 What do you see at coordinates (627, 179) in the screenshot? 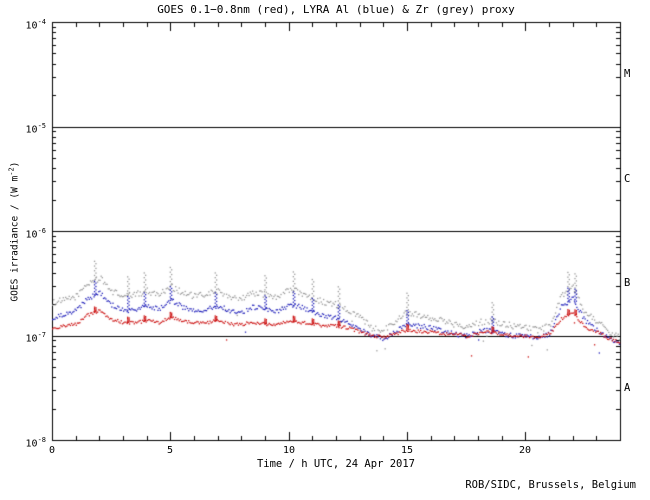
I see `flare-class-C: C` at bounding box center [627, 179].